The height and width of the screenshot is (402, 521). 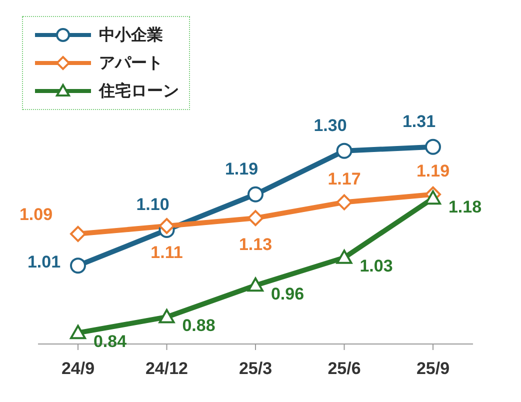 What do you see at coordinates (376, 266) in the screenshot?
I see `data-label: 1.03` at bounding box center [376, 266].